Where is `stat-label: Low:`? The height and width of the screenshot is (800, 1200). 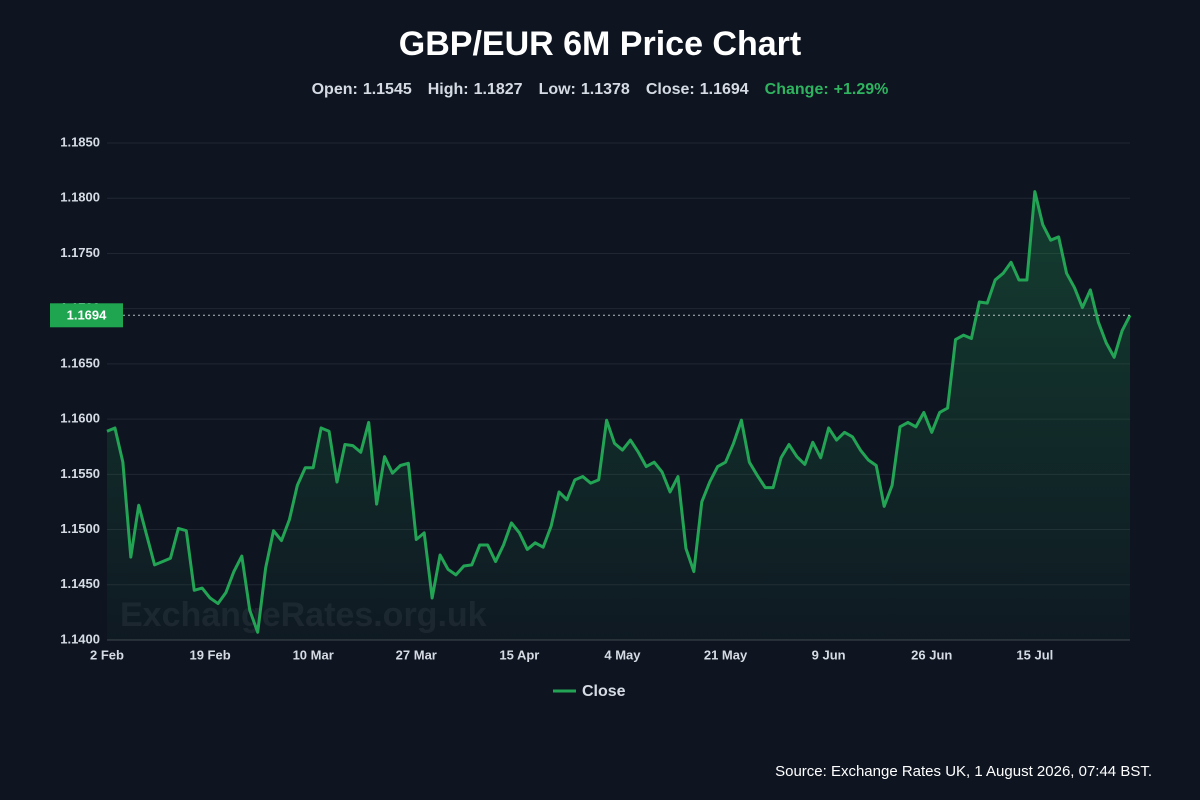
stat-label: Low: is located at coordinates (557, 89).